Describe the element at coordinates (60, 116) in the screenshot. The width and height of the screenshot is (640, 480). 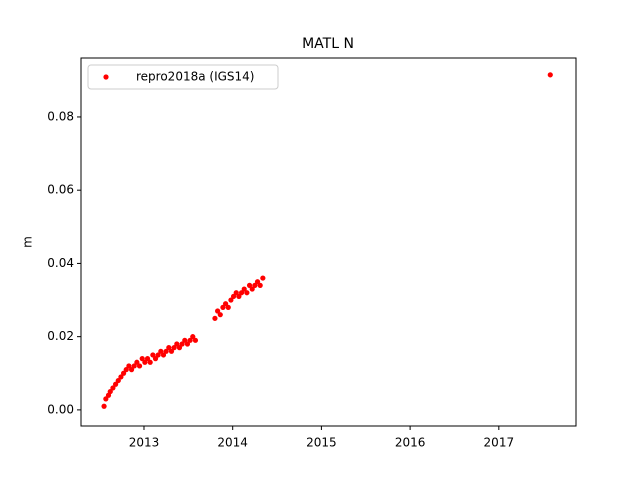
I see `y-tick-label: 0.08` at that location.